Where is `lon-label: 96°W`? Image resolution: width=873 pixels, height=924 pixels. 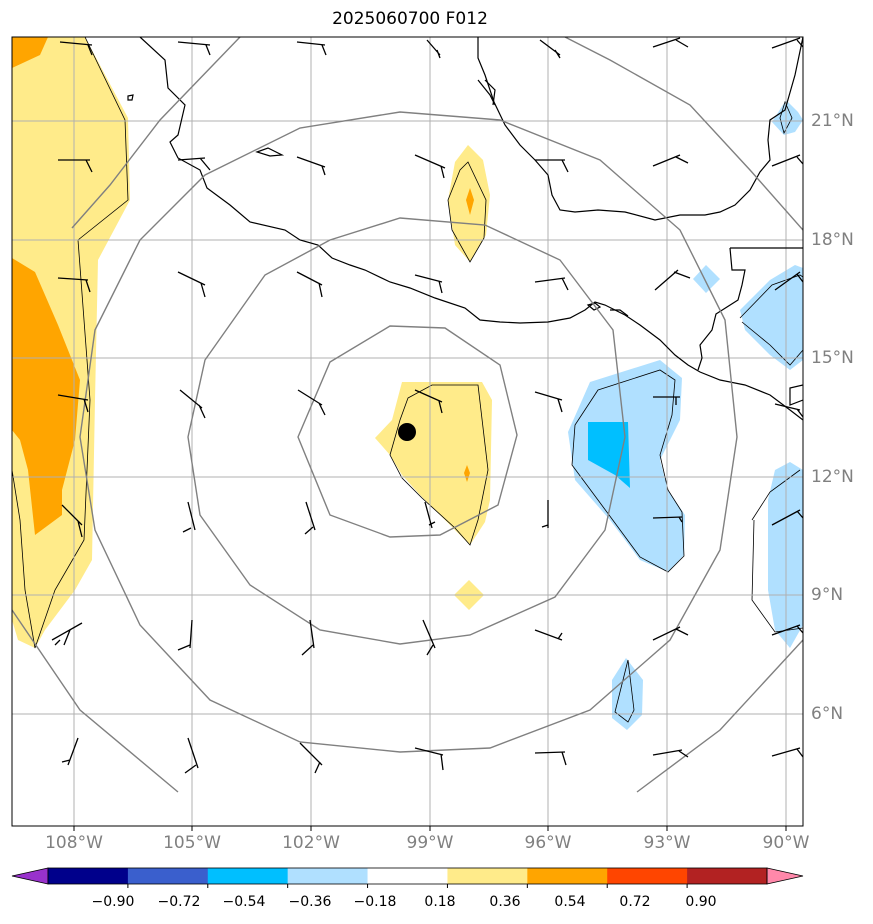 lon-label: 96°W is located at coordinates (548, 843).